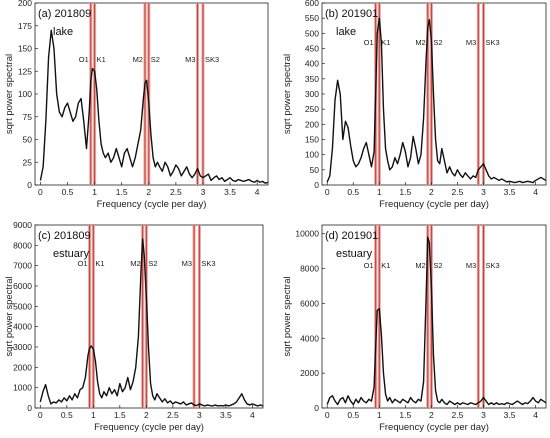  Describe the element at coordinates (312, 64) in the screenshot. I see `y-tick-label: 400` at that location.